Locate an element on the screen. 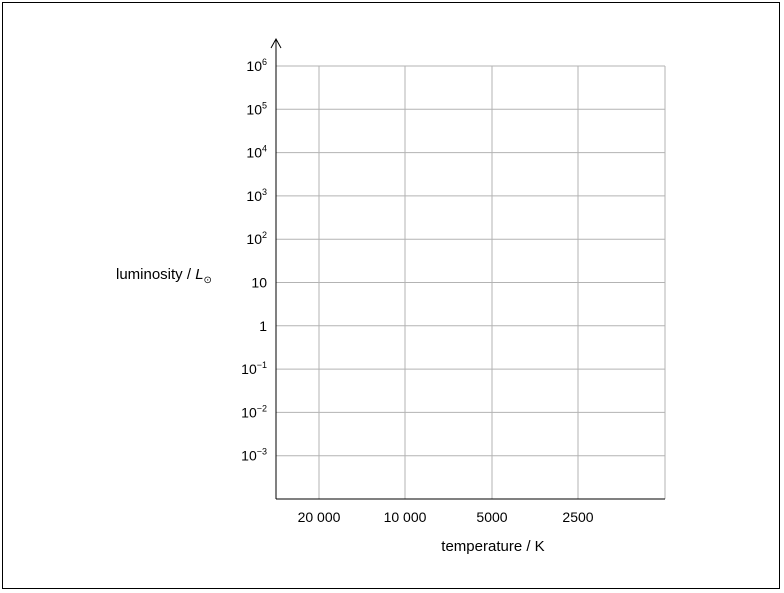 This screenshot has height=593, width=784. y-tick-label: 10 is located at coordinates (259, 283).